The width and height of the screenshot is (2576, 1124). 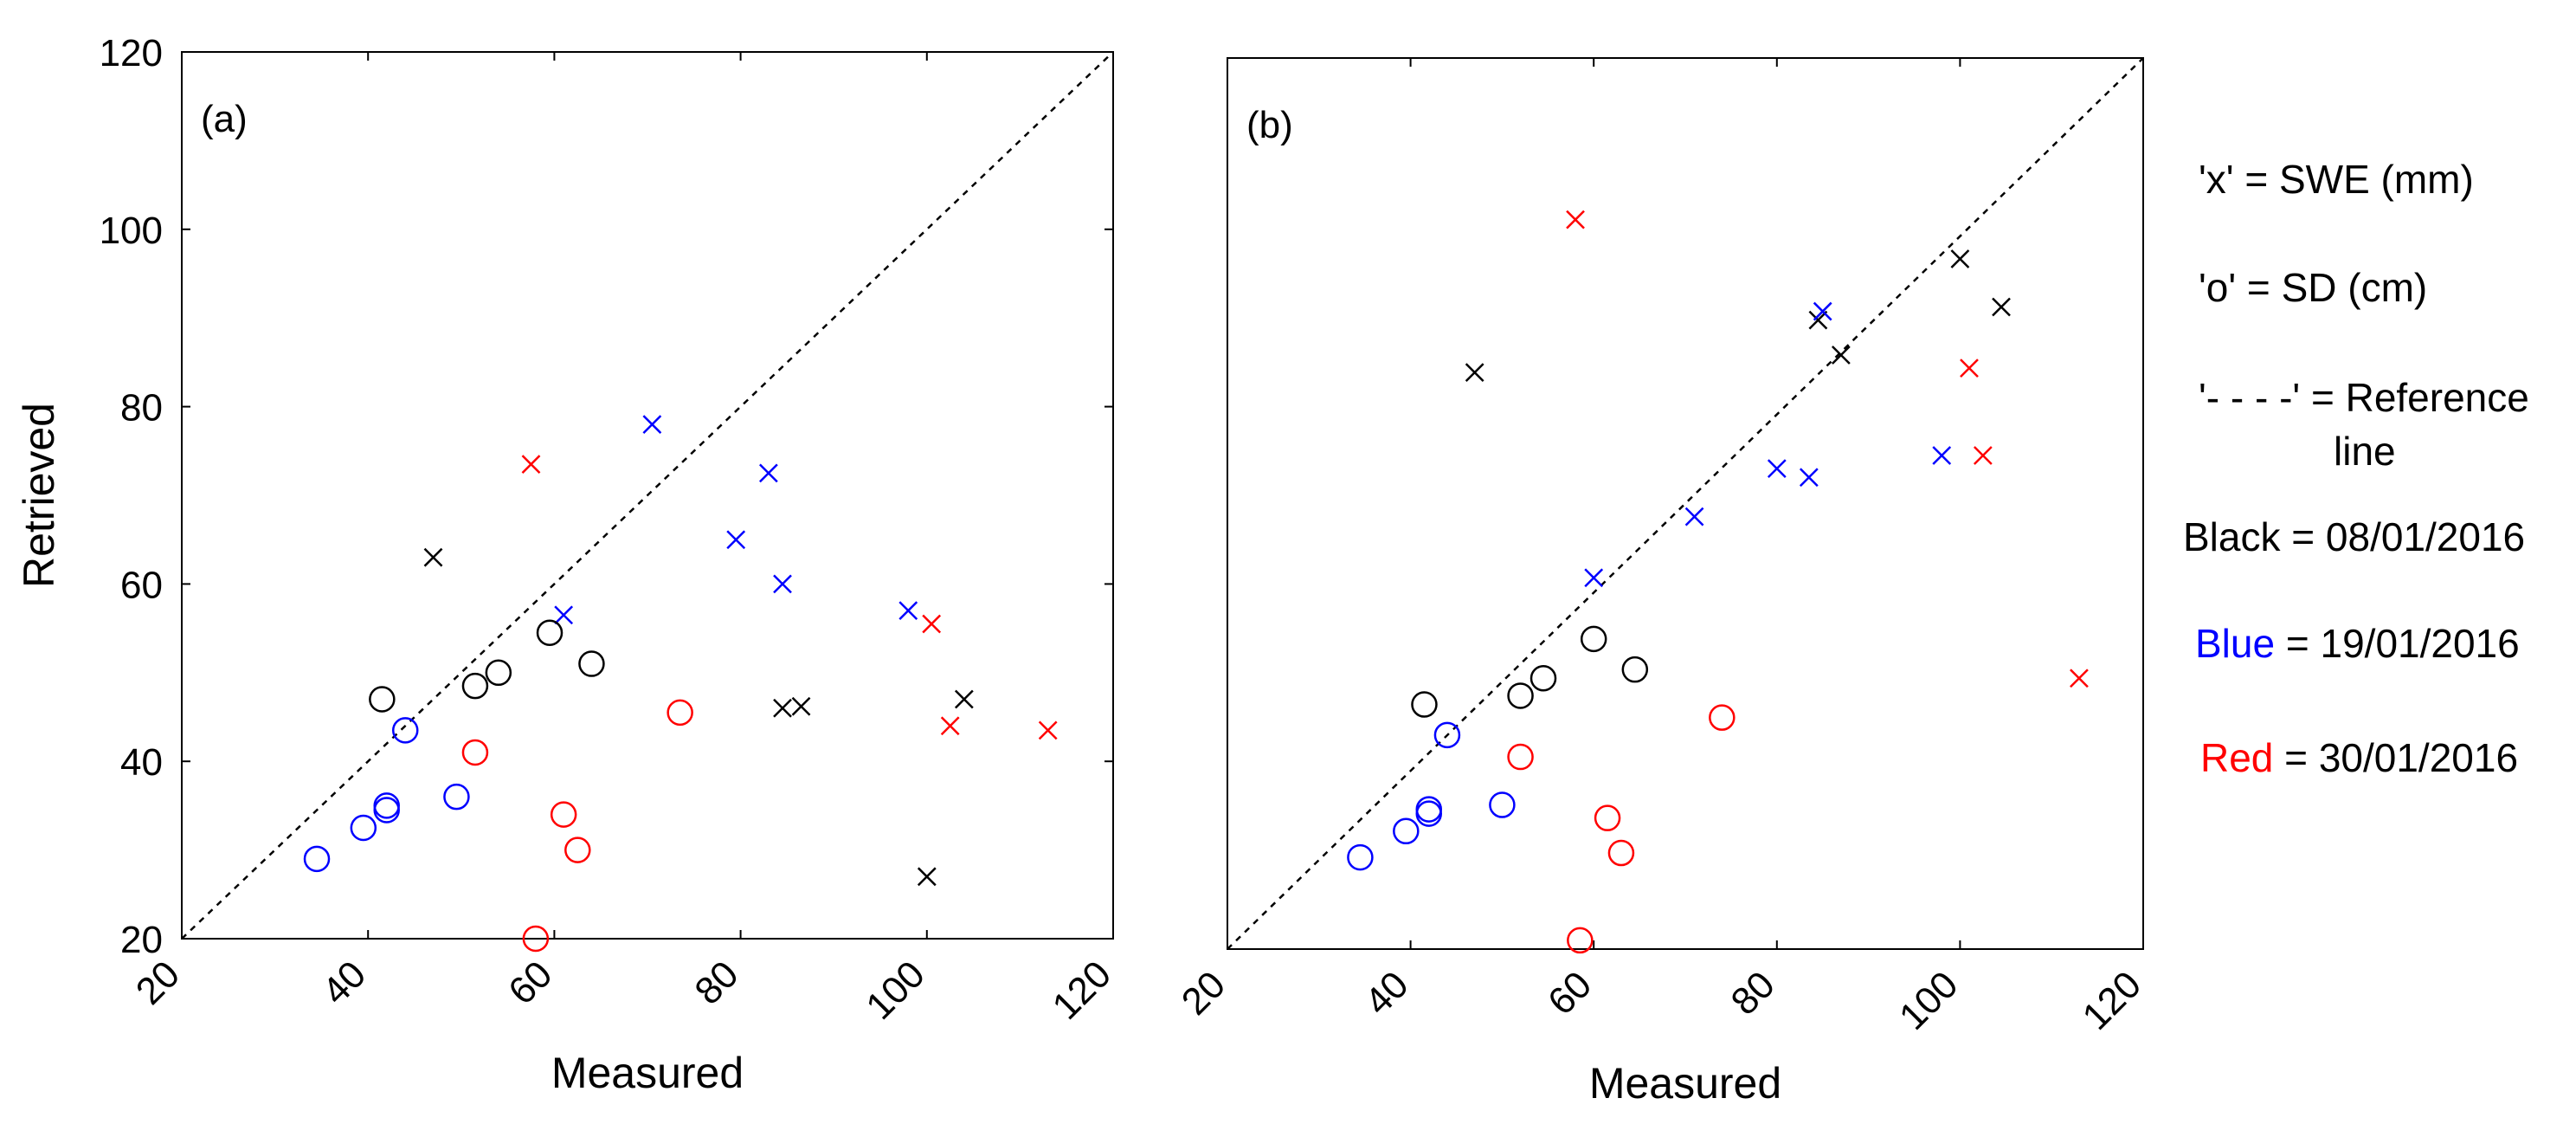 What do you see at coordinates (39, 495) in the screenshot?
I see `y-axis-label: Retrieved` at bounding box center [39, 495].